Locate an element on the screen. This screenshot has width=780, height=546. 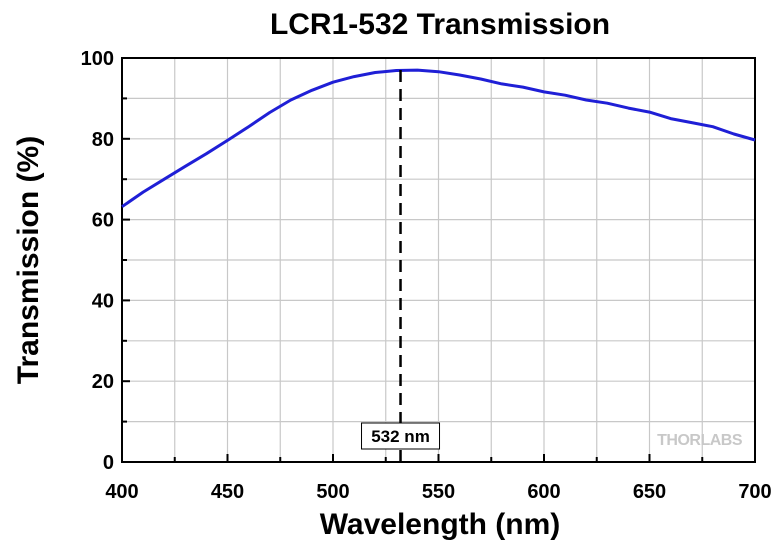
x-tick-labels: 400 450 500 550 600 650 700 is located at coordinates (438, 492).